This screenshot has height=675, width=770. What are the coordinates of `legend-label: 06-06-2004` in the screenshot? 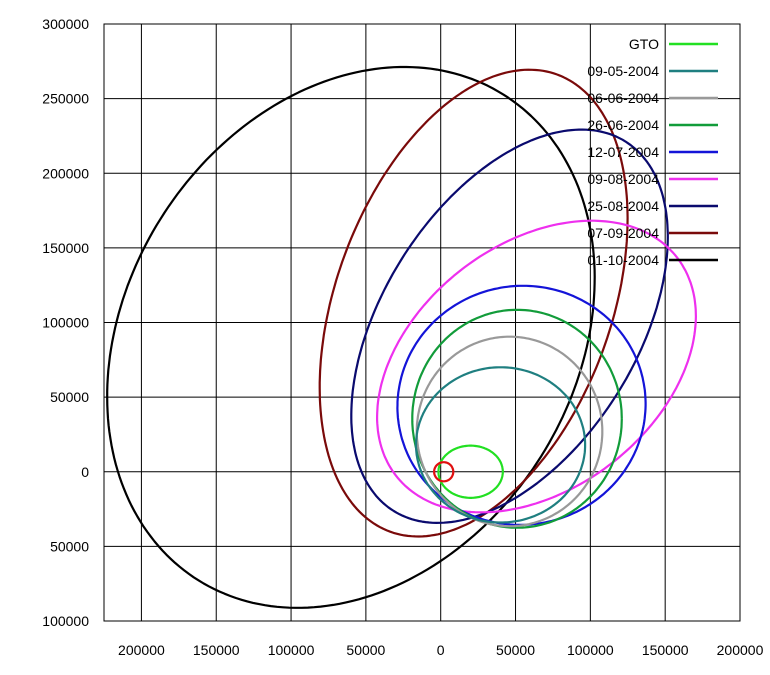 It's located at (623, 98).